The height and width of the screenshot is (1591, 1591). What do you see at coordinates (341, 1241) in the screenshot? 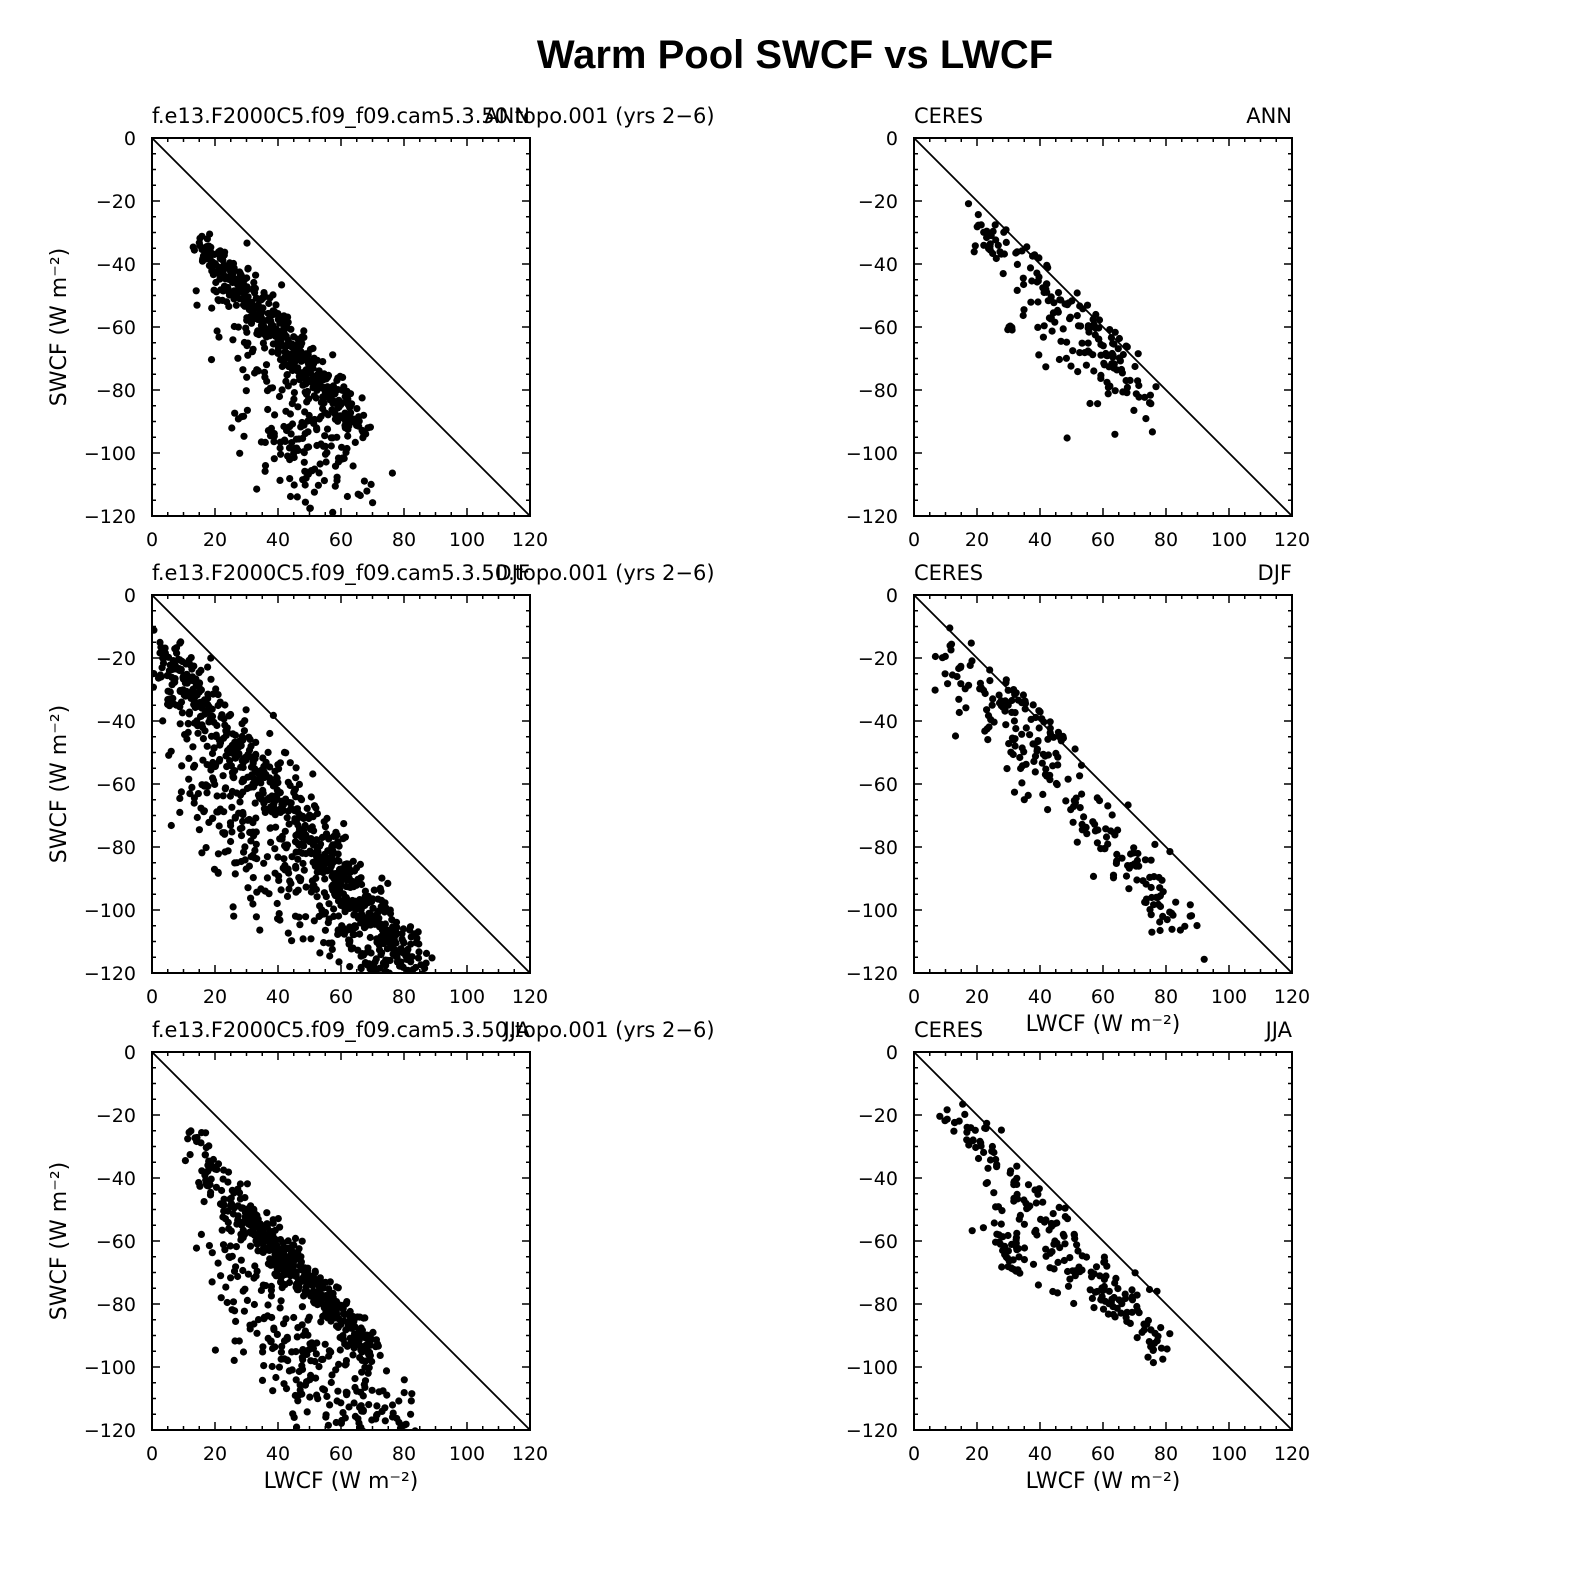
I see `plot-frame` at bounding box center [341, 1241].